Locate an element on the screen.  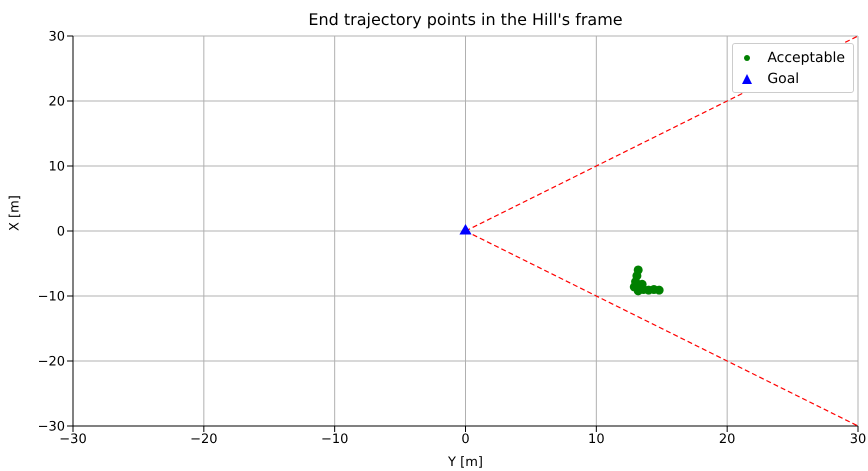
y-axis-title: X [m] is located at coordinates (15, 213).